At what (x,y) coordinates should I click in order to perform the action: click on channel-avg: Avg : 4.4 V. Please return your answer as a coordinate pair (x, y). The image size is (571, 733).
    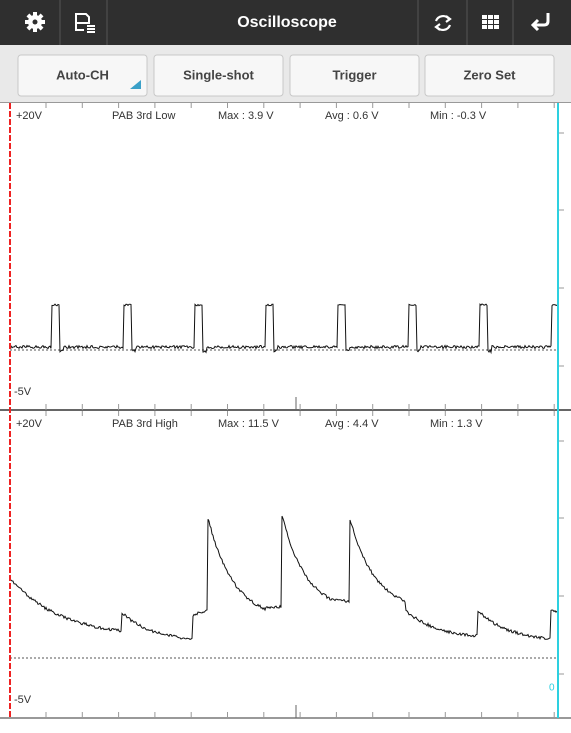
    Looking at the image, I should click on (352, 424).